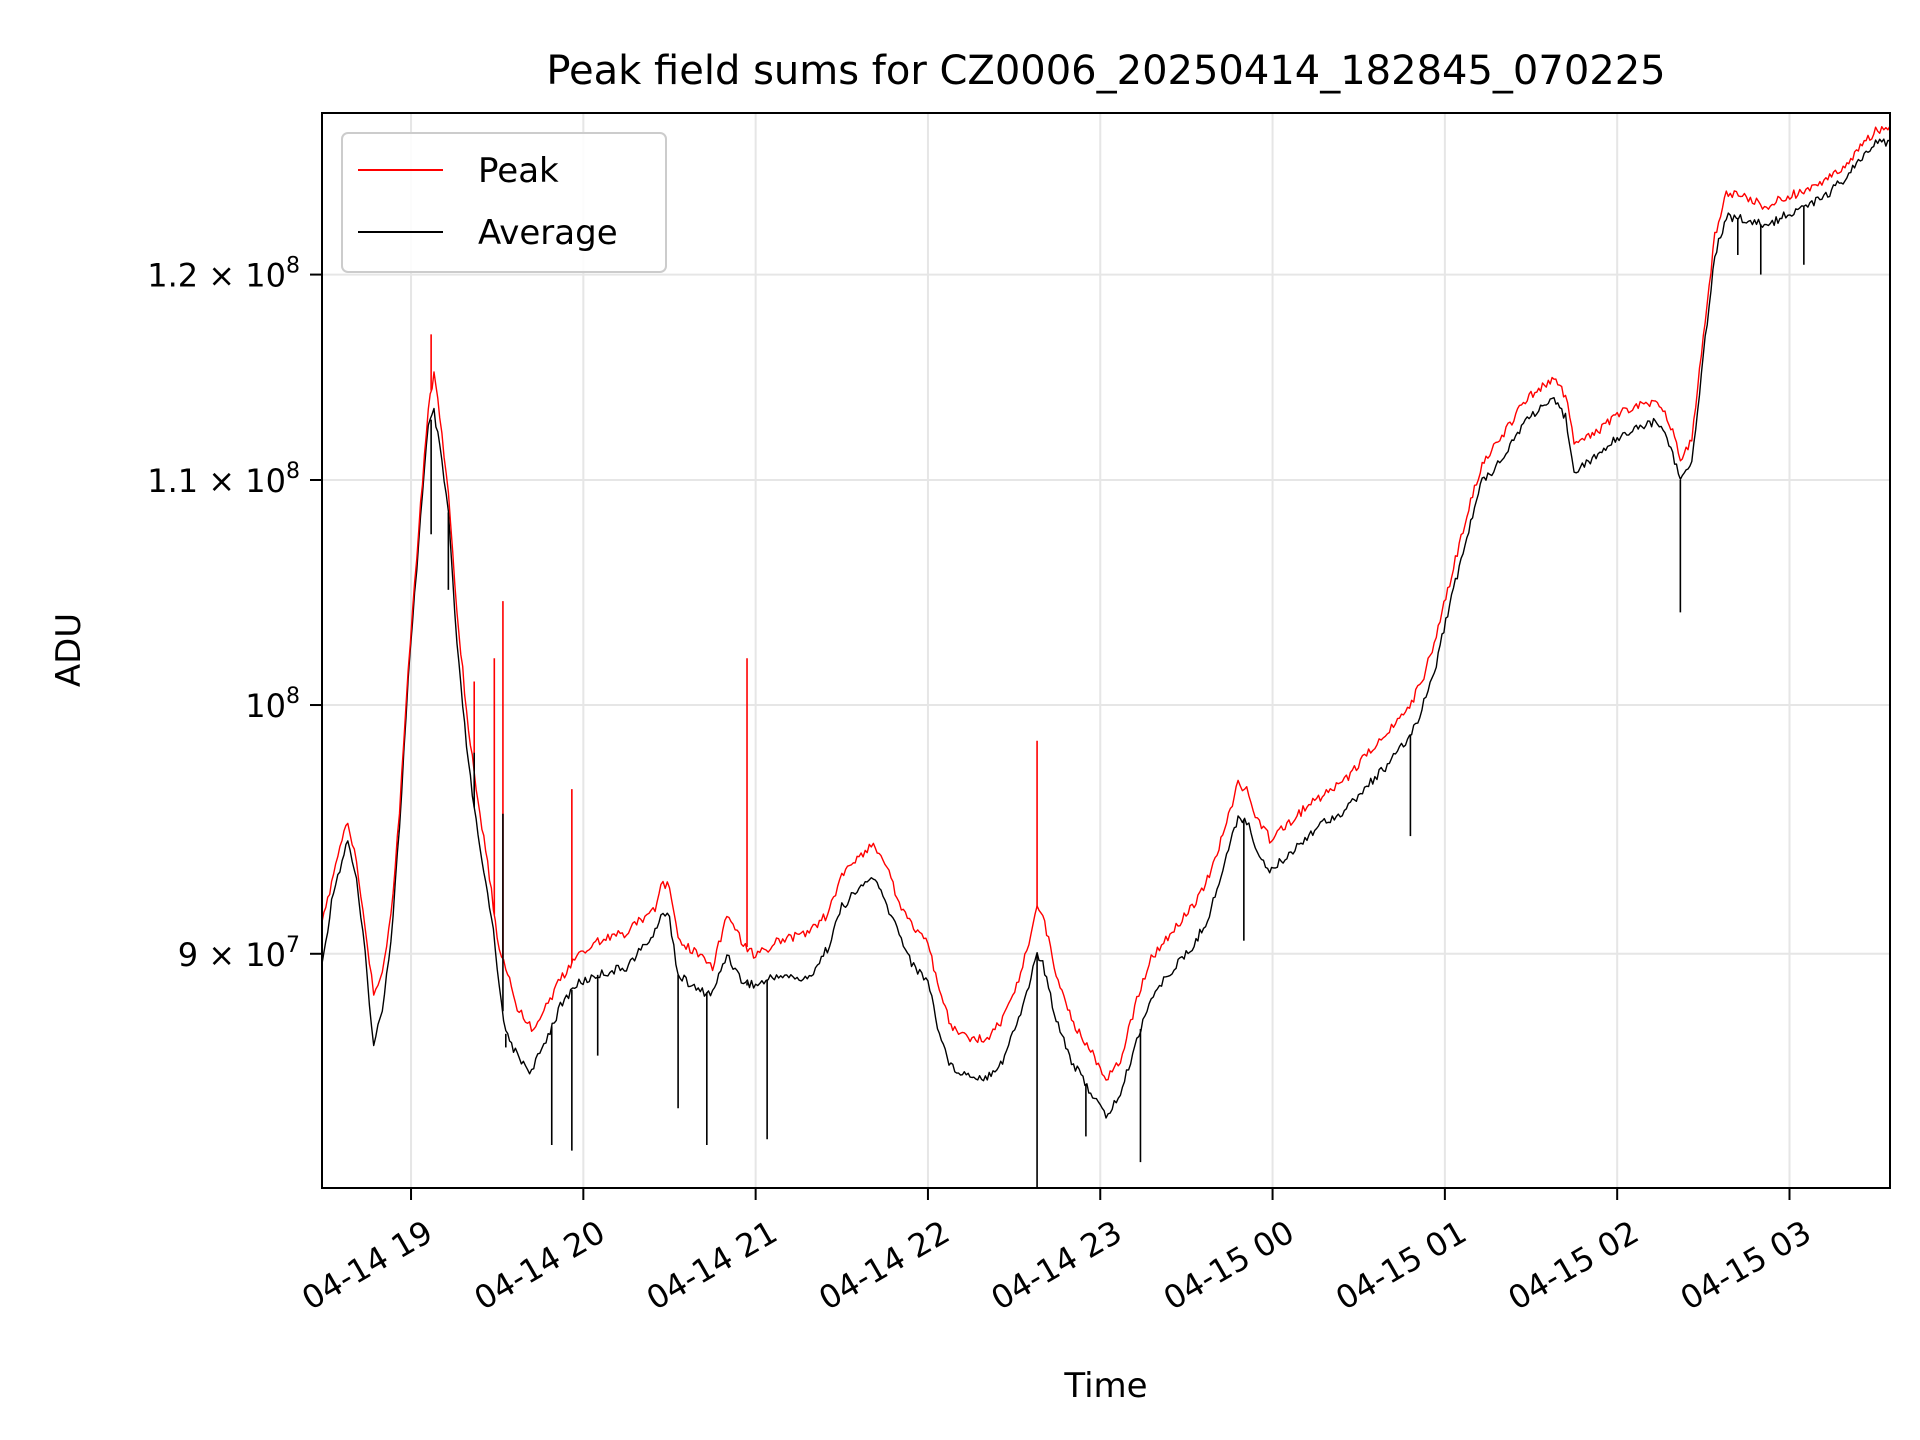 The width and height of the screenshot is (1920, 1440). What do you see at coordinates (272, 704) in the screenshot?
I see `y-tick-label: 108` at bounding box center [272, 704].